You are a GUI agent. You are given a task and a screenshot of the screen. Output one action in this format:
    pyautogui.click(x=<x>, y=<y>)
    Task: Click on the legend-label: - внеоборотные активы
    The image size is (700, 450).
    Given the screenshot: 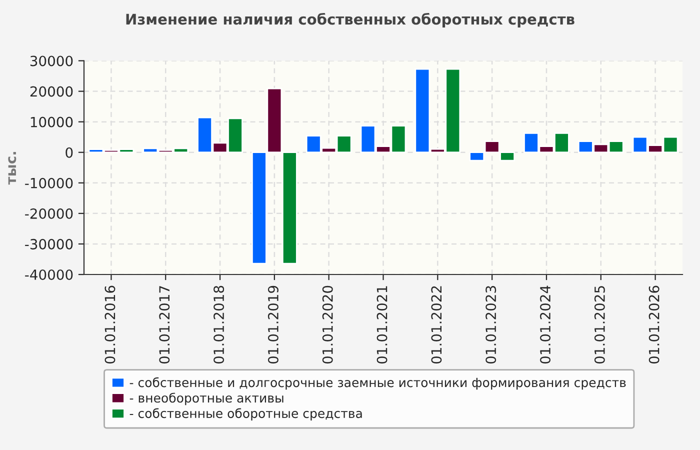 What is the action you would take?
    pyautogui.click(x=207, y=399)
    